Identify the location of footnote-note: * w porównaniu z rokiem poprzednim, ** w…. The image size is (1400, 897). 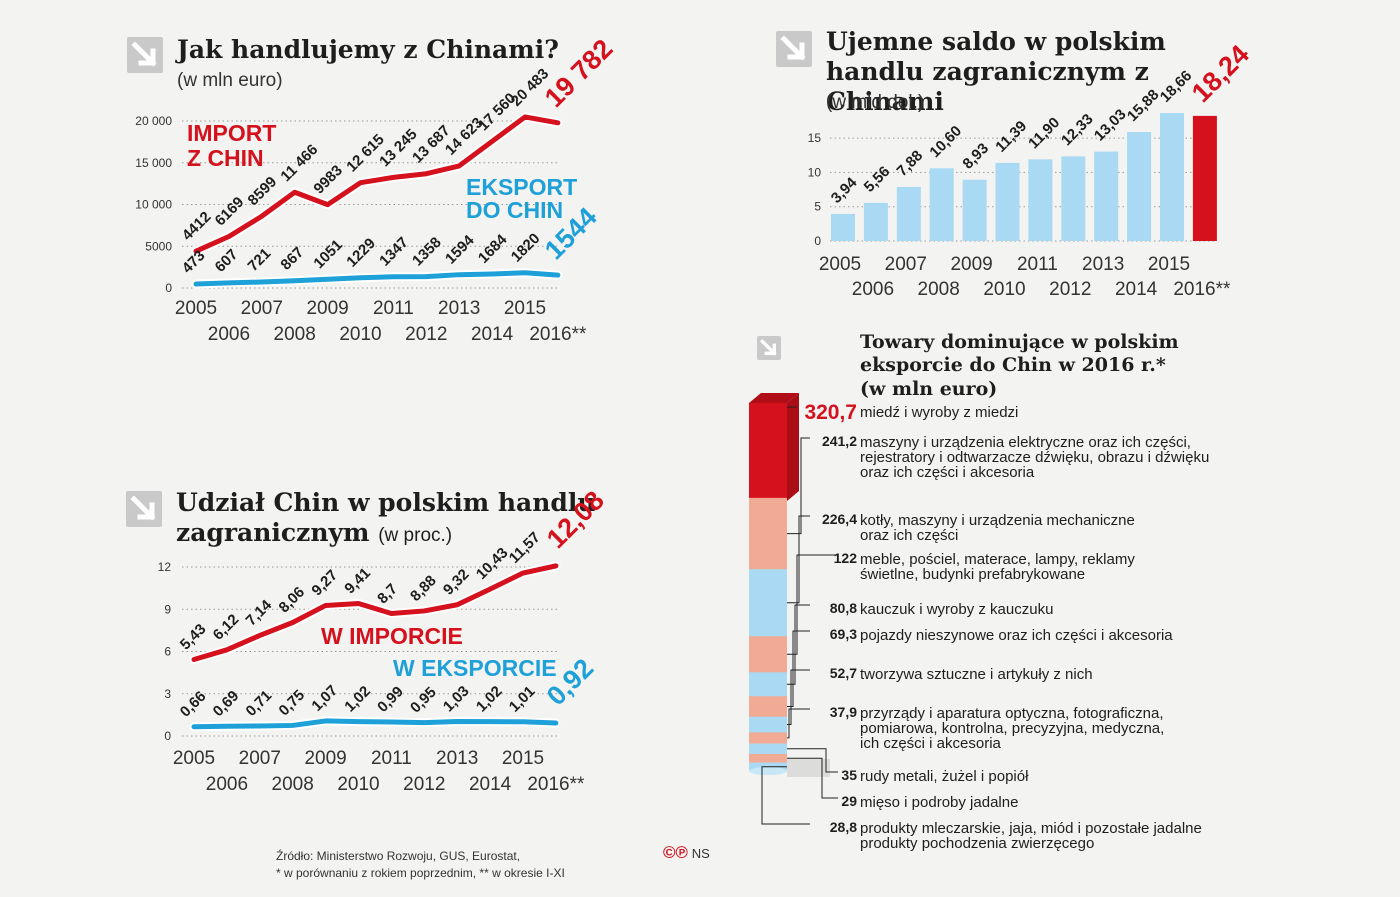
(420, 873).